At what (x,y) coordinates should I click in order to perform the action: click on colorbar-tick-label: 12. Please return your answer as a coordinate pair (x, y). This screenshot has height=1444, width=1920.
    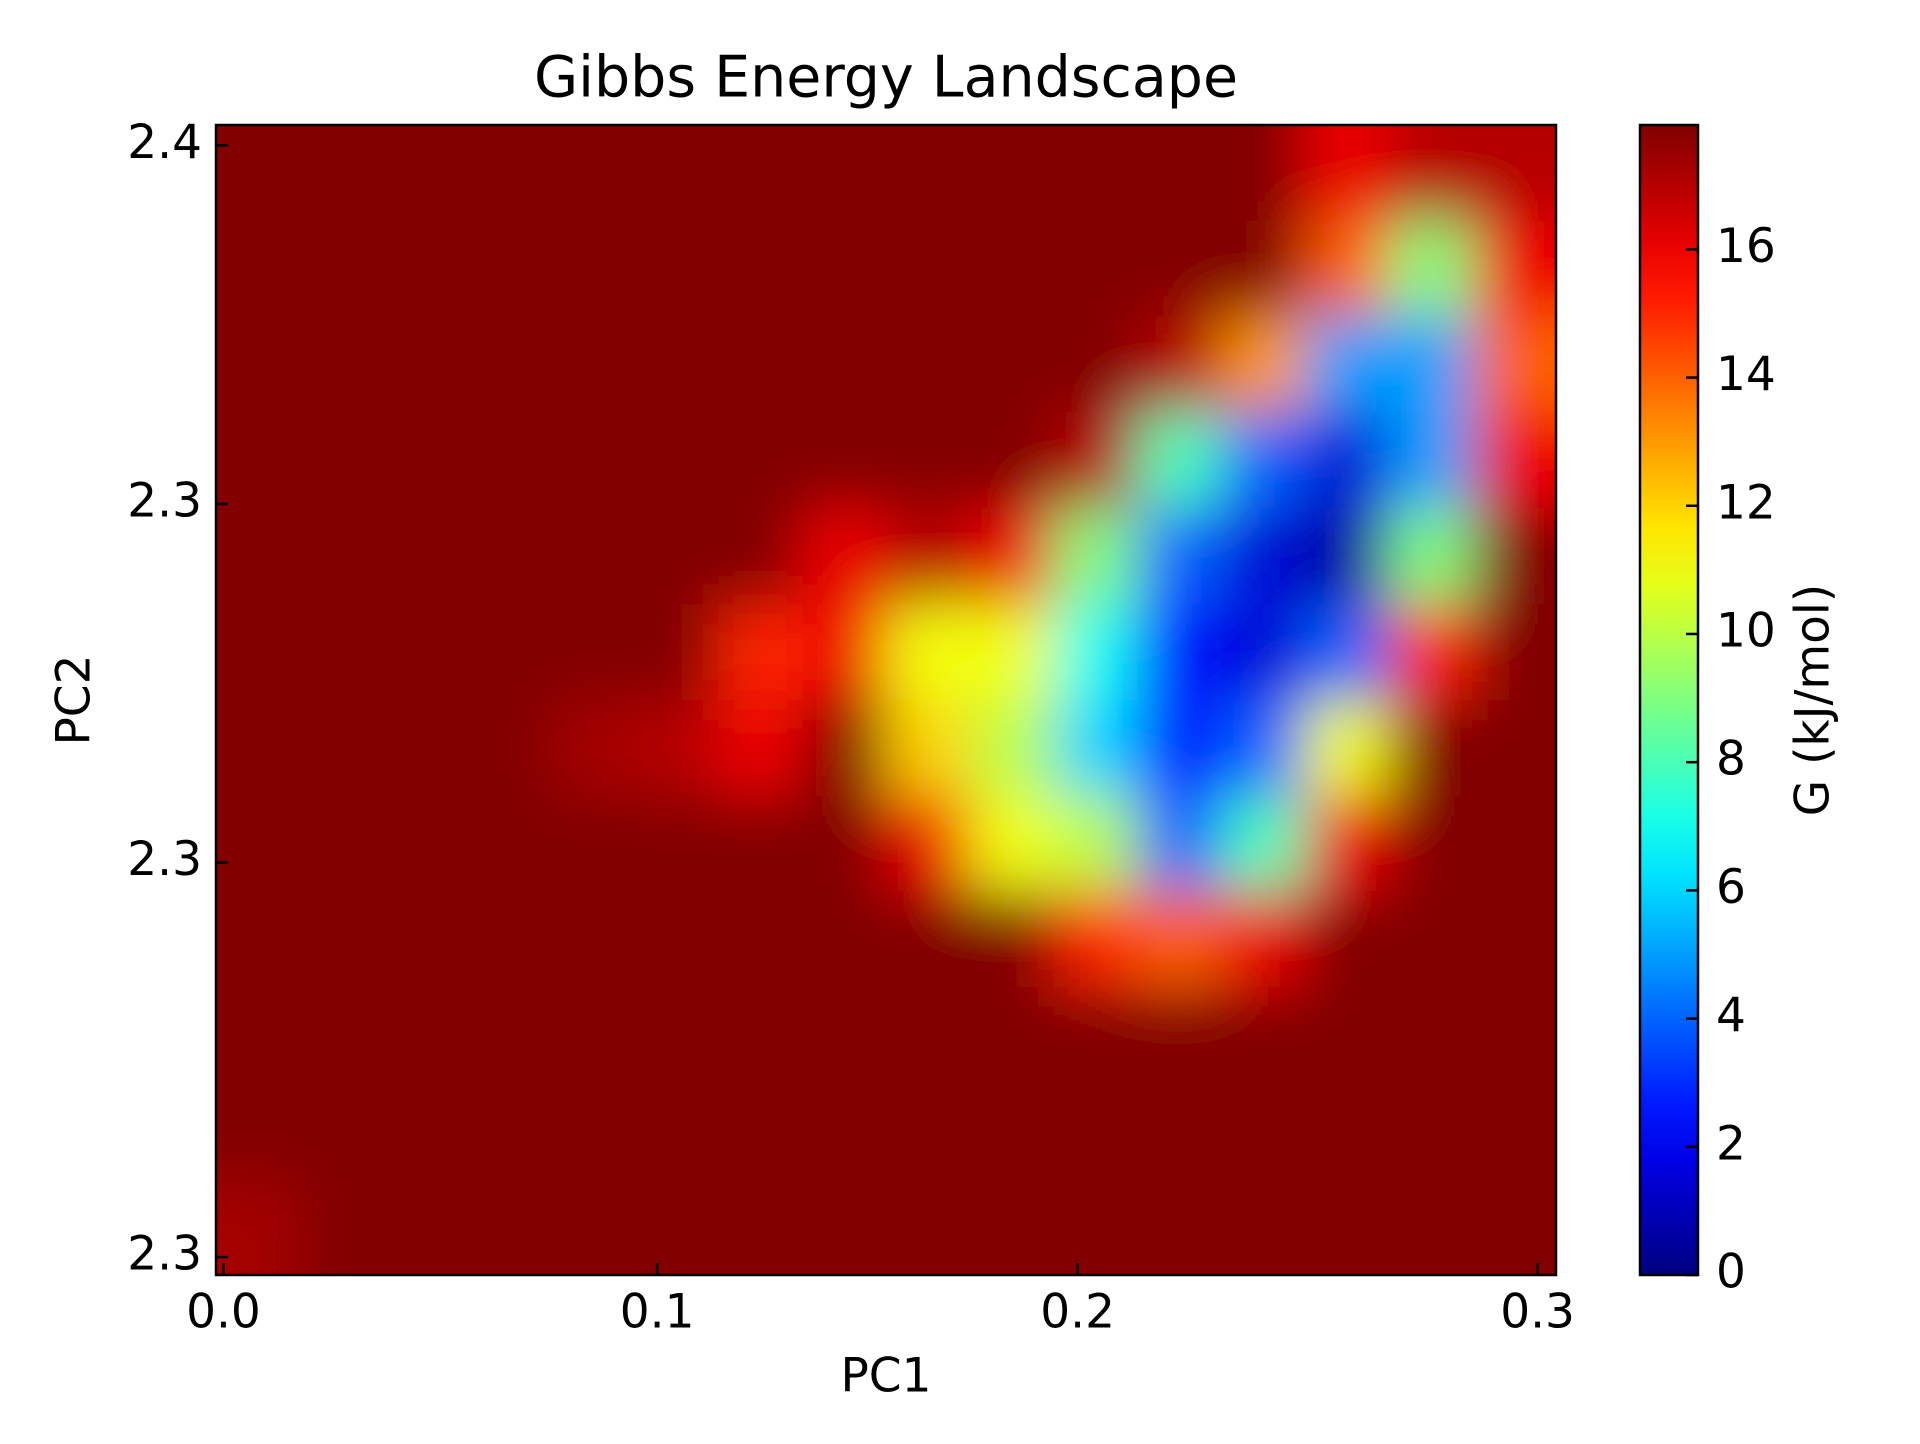
    Looking at the image, I should click on (1746, 502).